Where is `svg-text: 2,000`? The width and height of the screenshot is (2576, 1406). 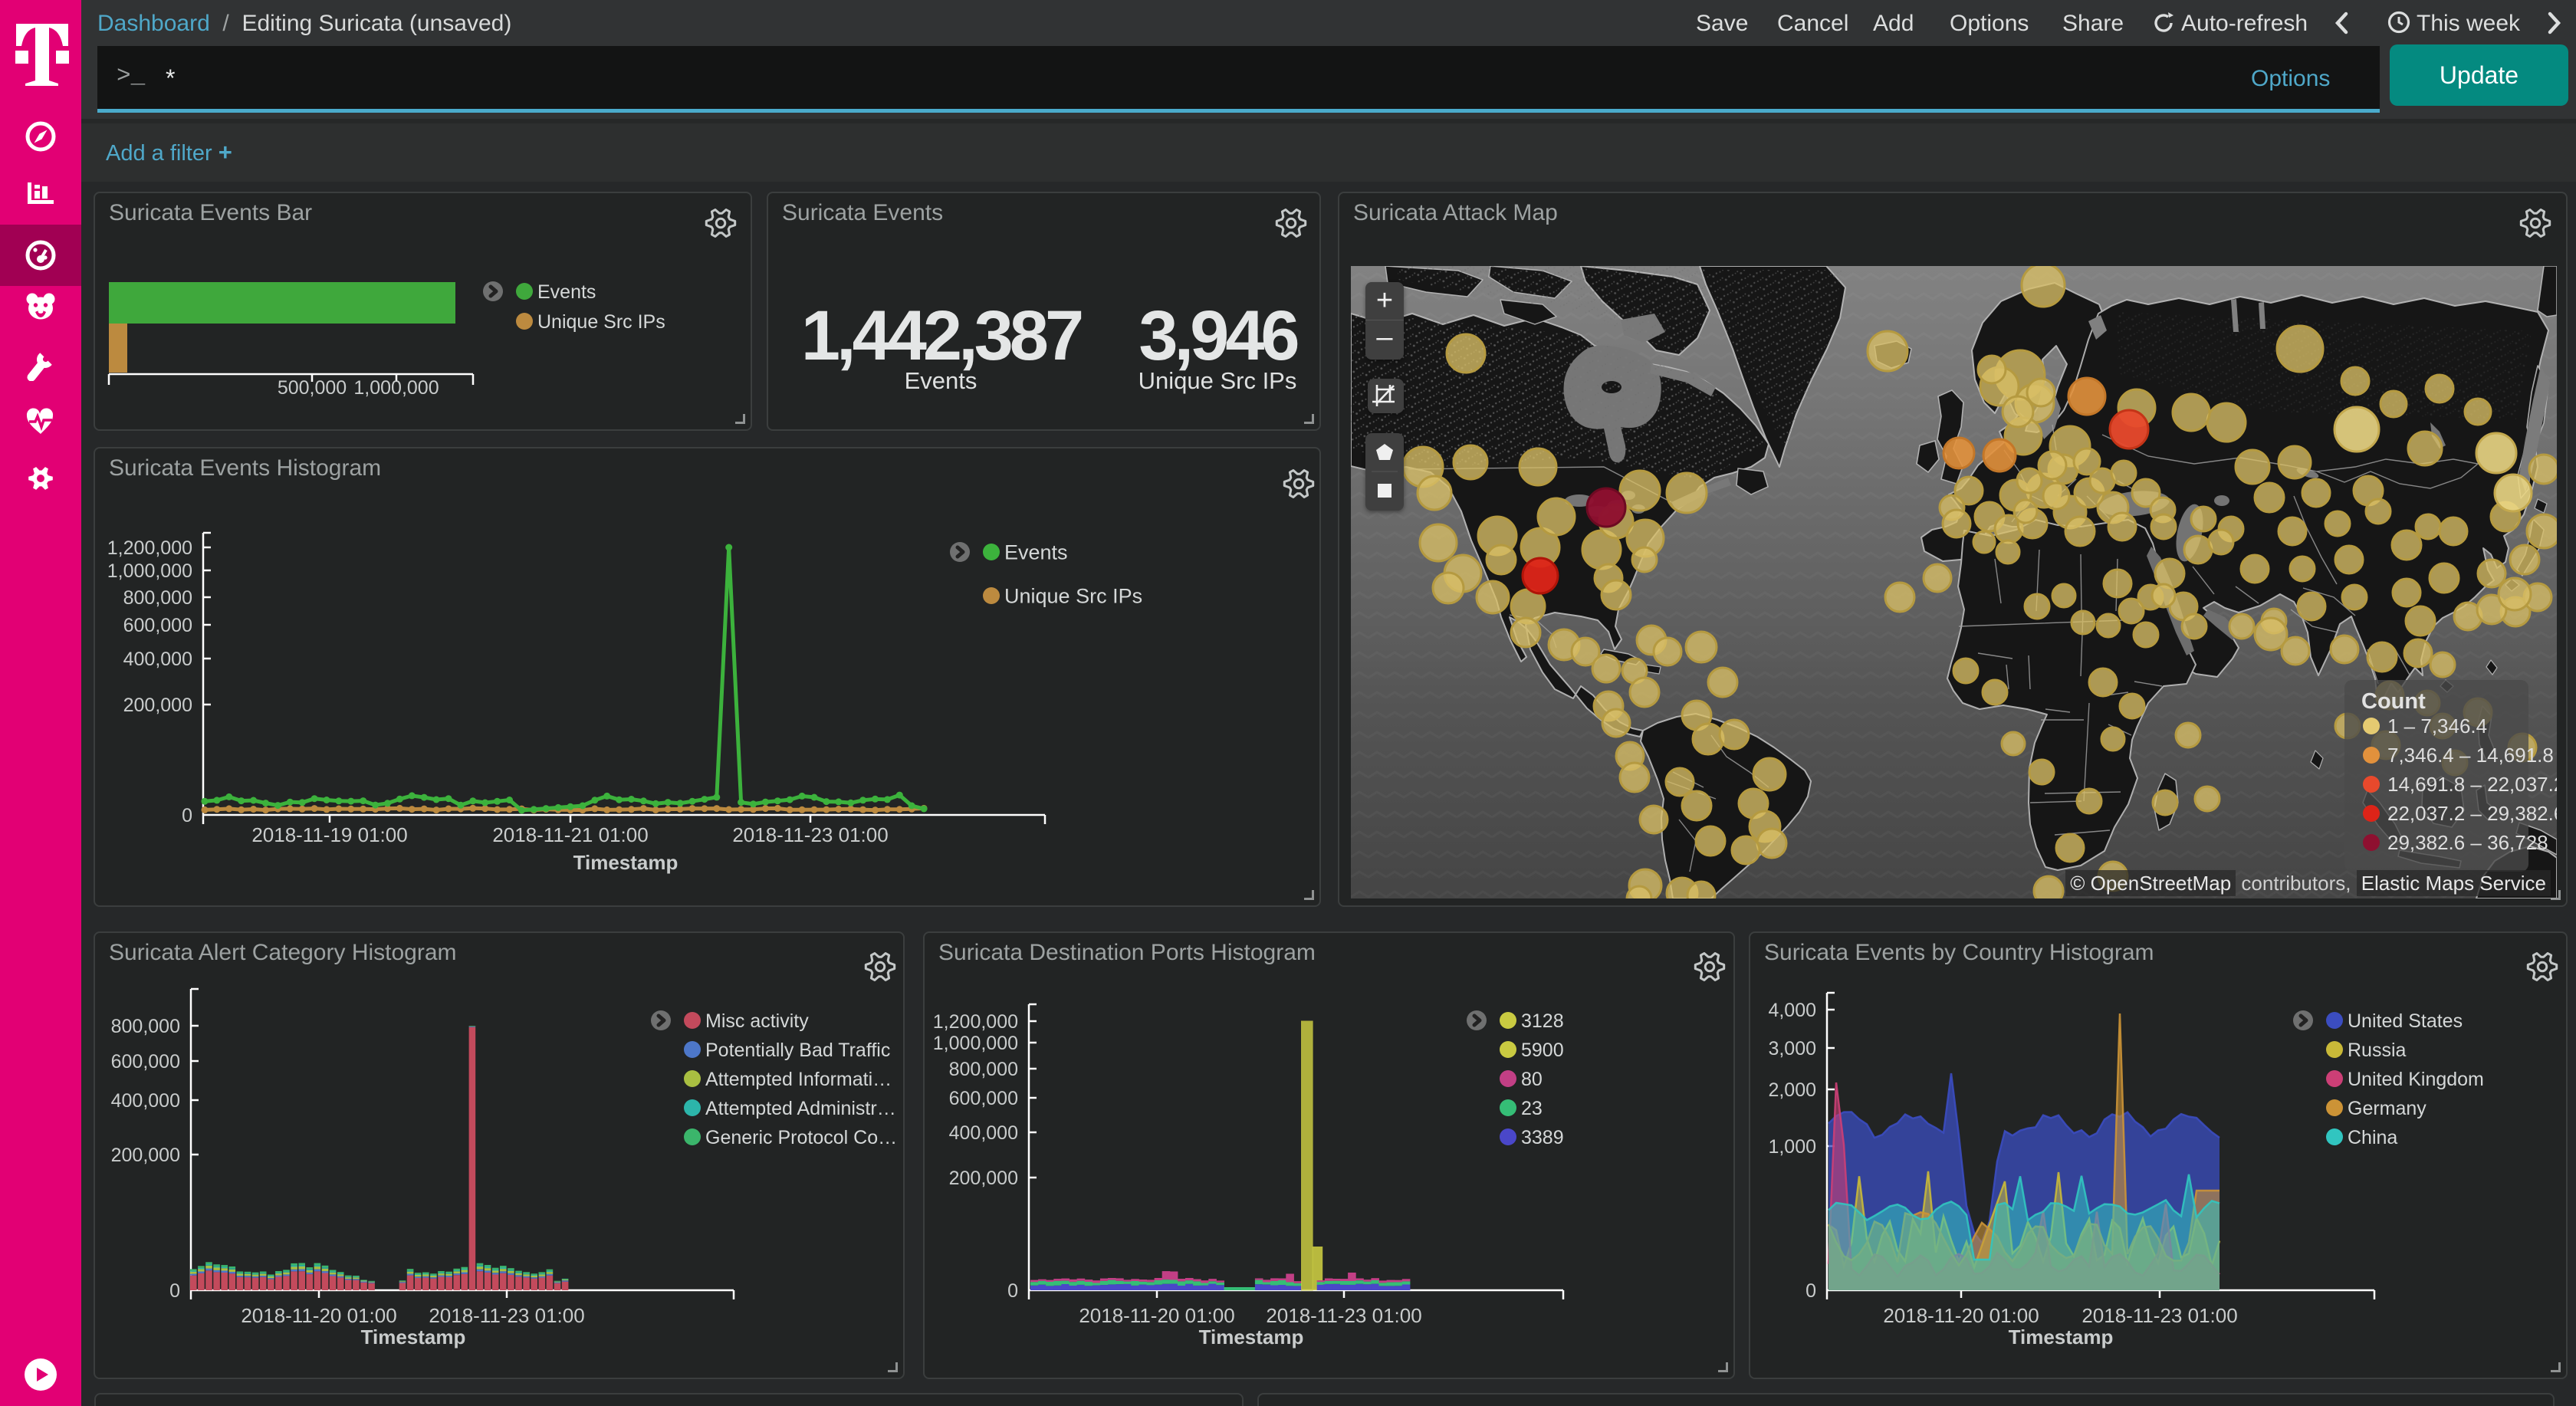 svg-text: 2,000 is located at coordinates (1792, 1090).